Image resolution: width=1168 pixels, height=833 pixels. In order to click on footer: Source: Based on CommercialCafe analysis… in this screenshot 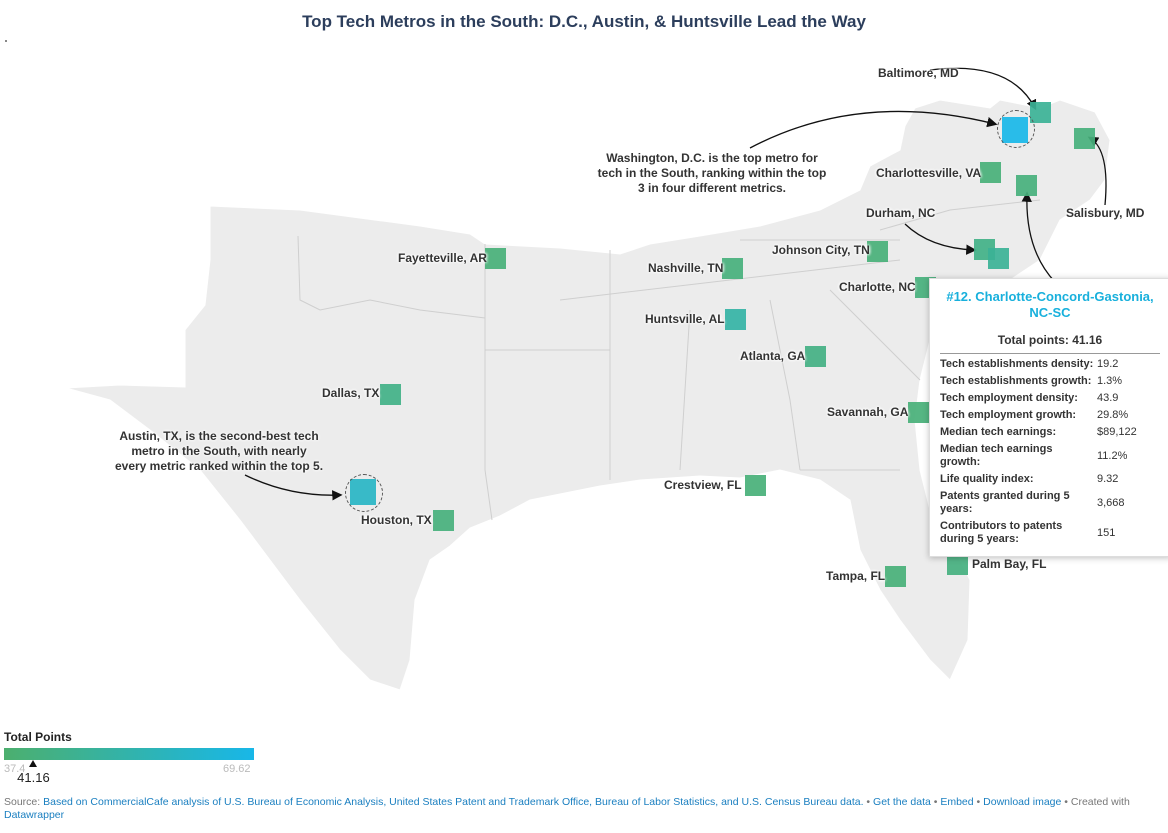, I will do `click(579, 809)`.